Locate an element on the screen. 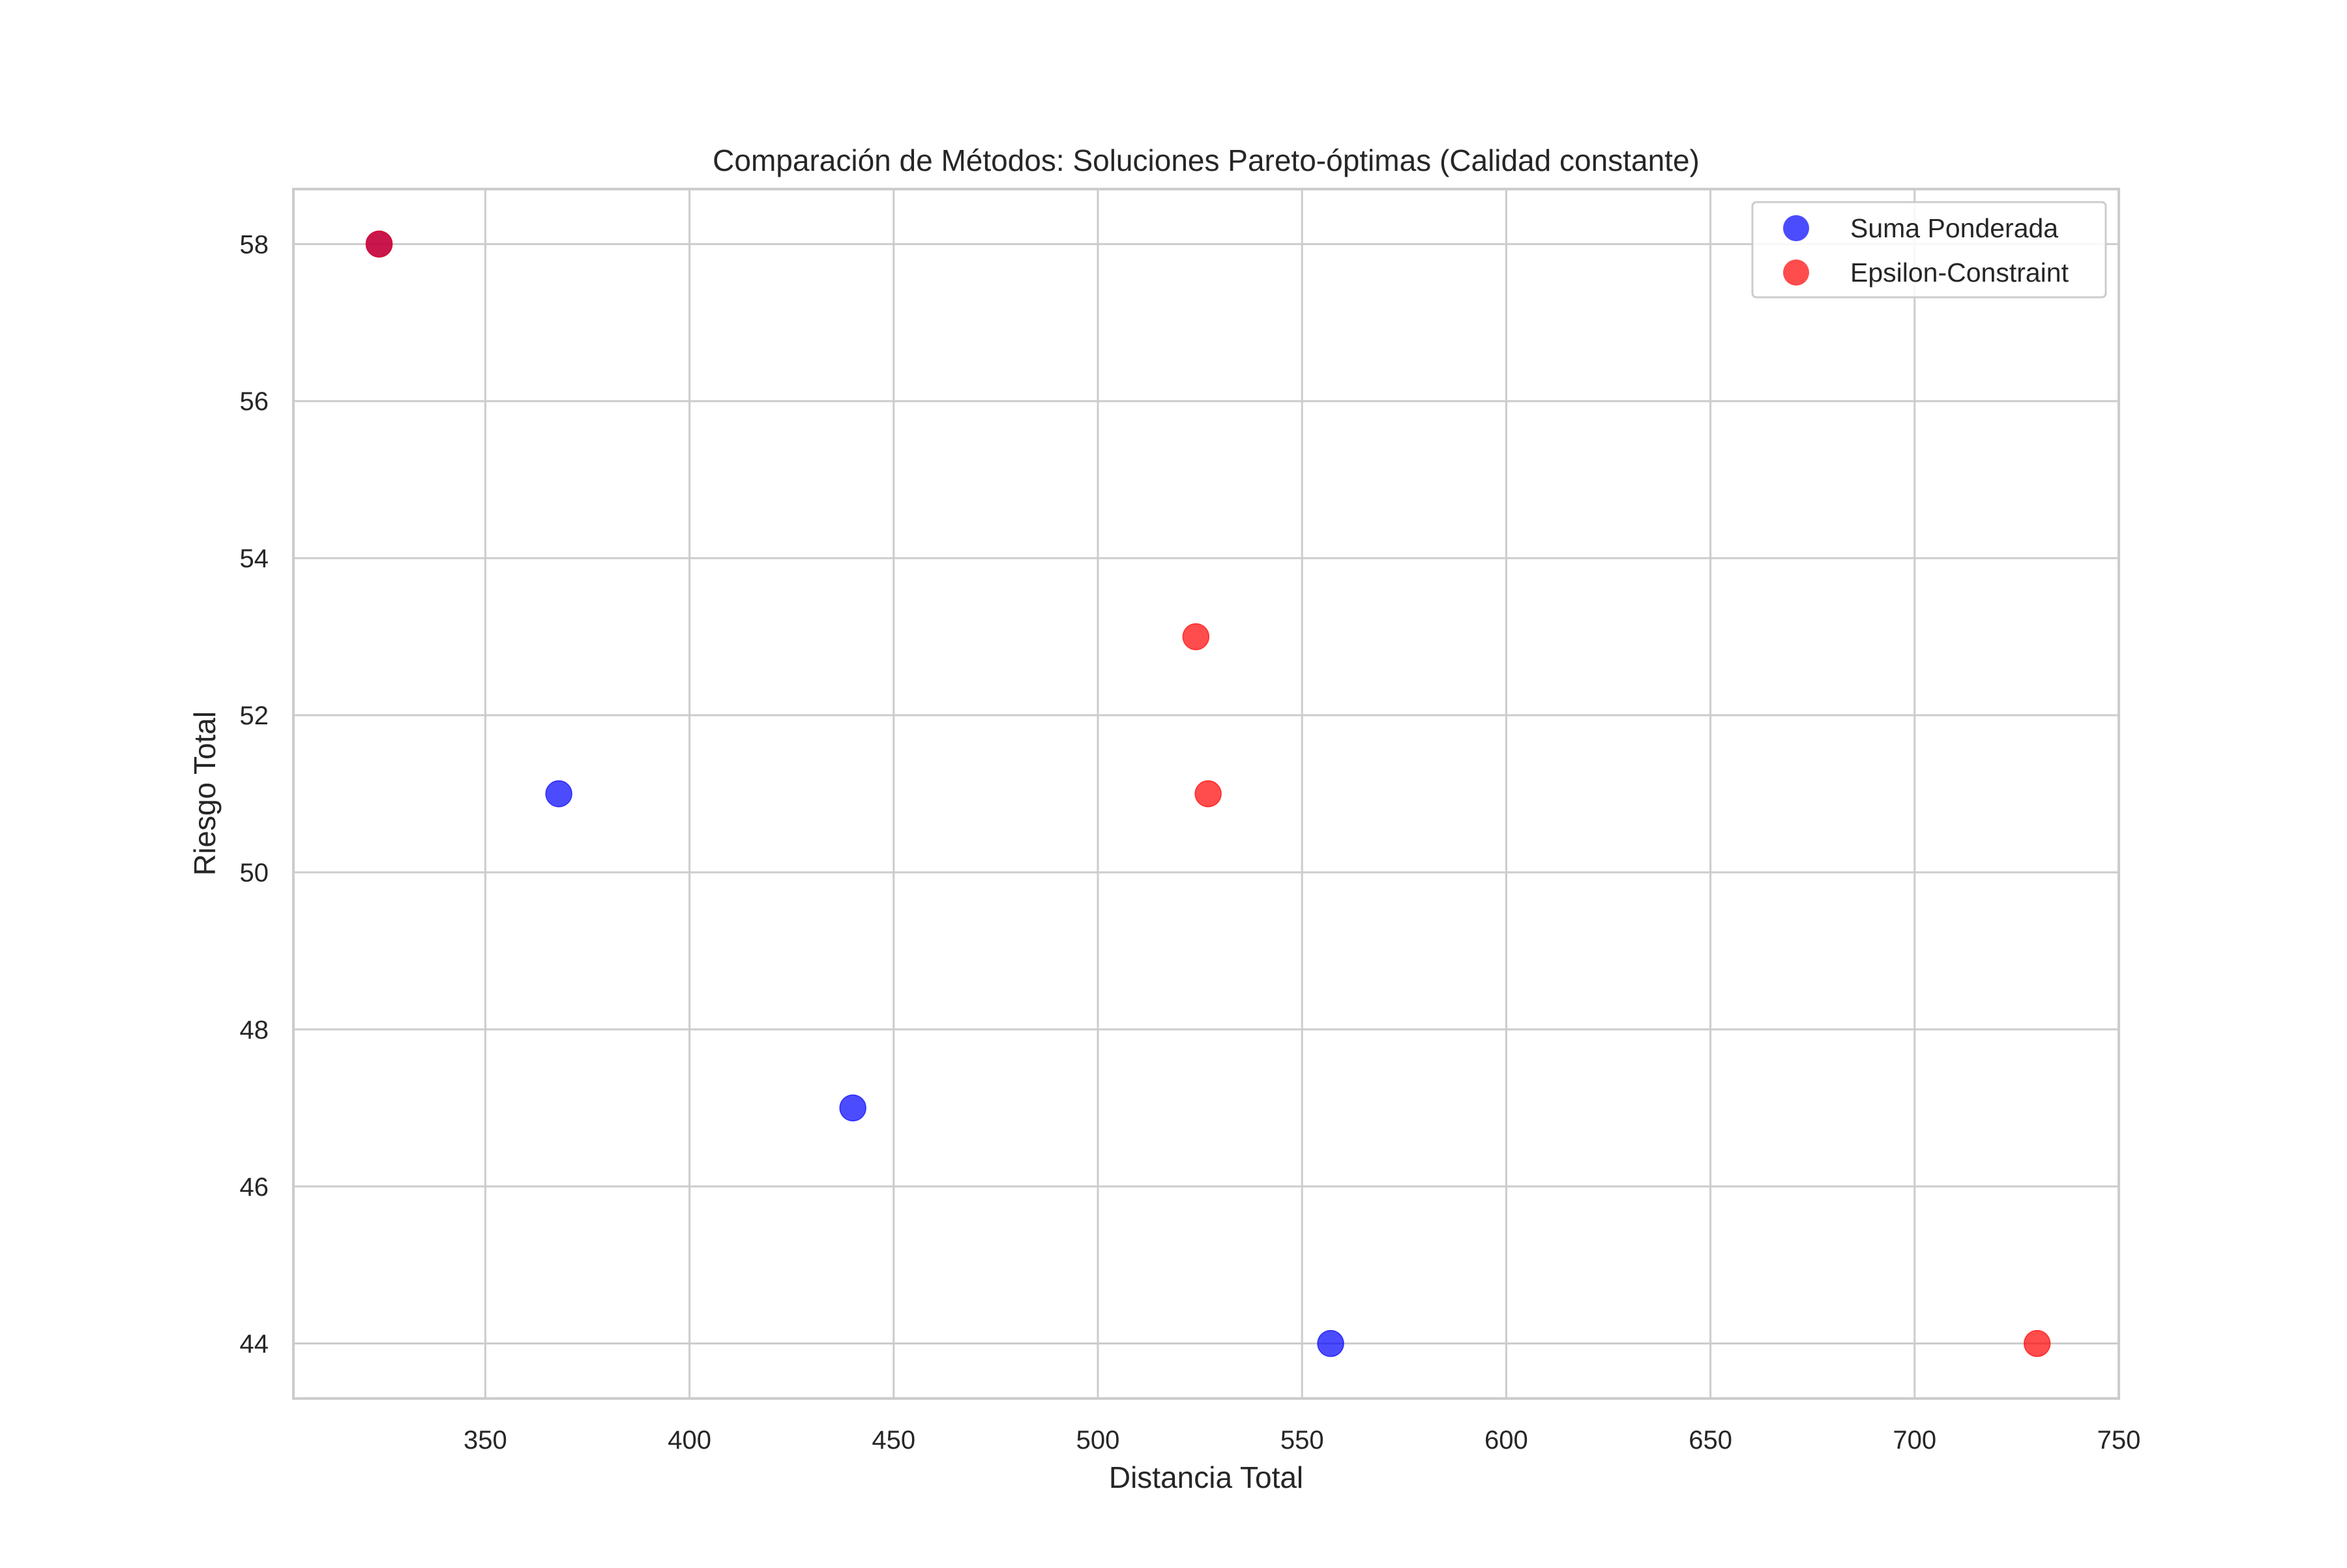 The image size is (2347, 1568). legend-label-epsilon-constraint: Epsilon-Constraint is located at coordinates (1959, 273).